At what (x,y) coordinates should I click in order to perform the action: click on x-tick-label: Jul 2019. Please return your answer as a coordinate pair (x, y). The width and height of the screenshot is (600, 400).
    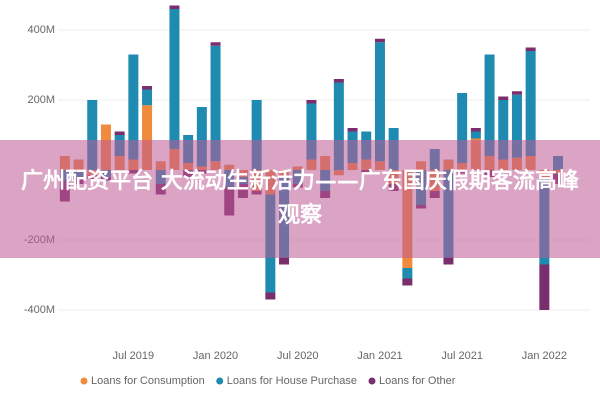
    Looking at the image, I should click on (134, 356).